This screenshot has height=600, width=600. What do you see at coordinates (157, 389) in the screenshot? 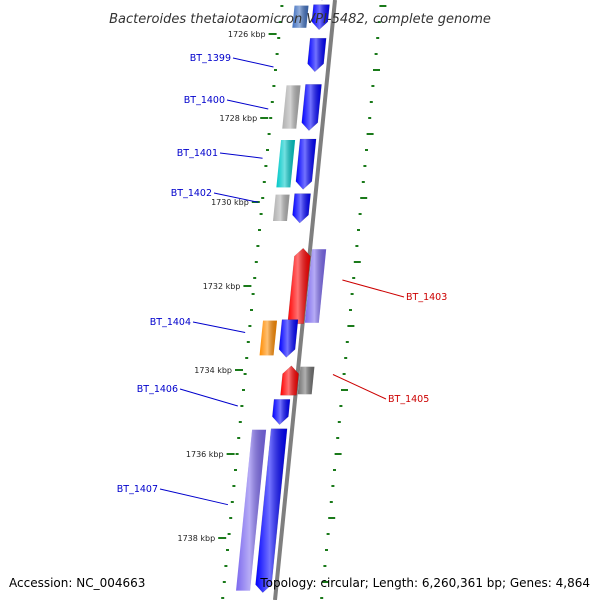
I see `gene-label: BT_1406` at bounding box center [157, 389].